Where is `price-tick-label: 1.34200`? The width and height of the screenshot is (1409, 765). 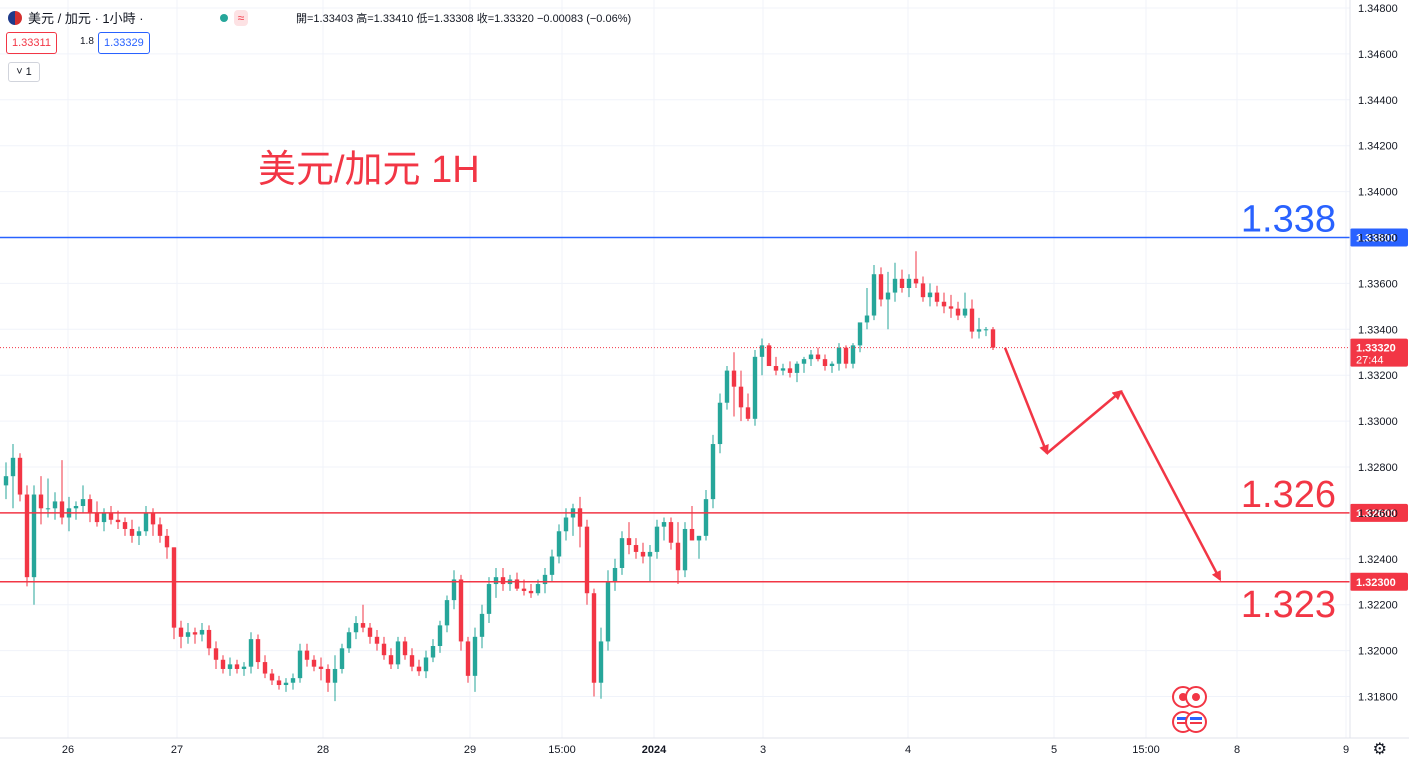 price-tick-label: 1.34200 is located at coordinates (1378, 147).